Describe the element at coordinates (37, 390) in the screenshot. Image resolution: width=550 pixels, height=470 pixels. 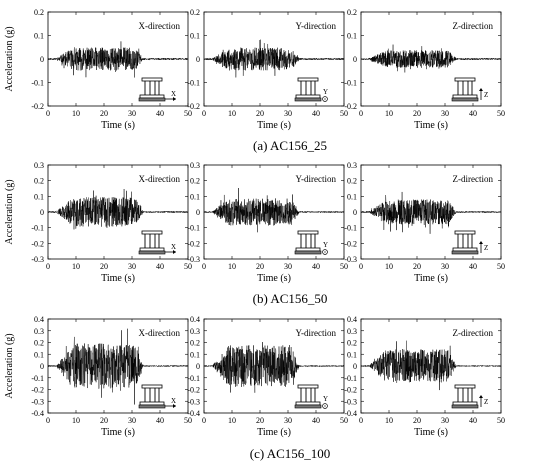
I see `row-c-x-y-tick-label: -0.2` at that location.